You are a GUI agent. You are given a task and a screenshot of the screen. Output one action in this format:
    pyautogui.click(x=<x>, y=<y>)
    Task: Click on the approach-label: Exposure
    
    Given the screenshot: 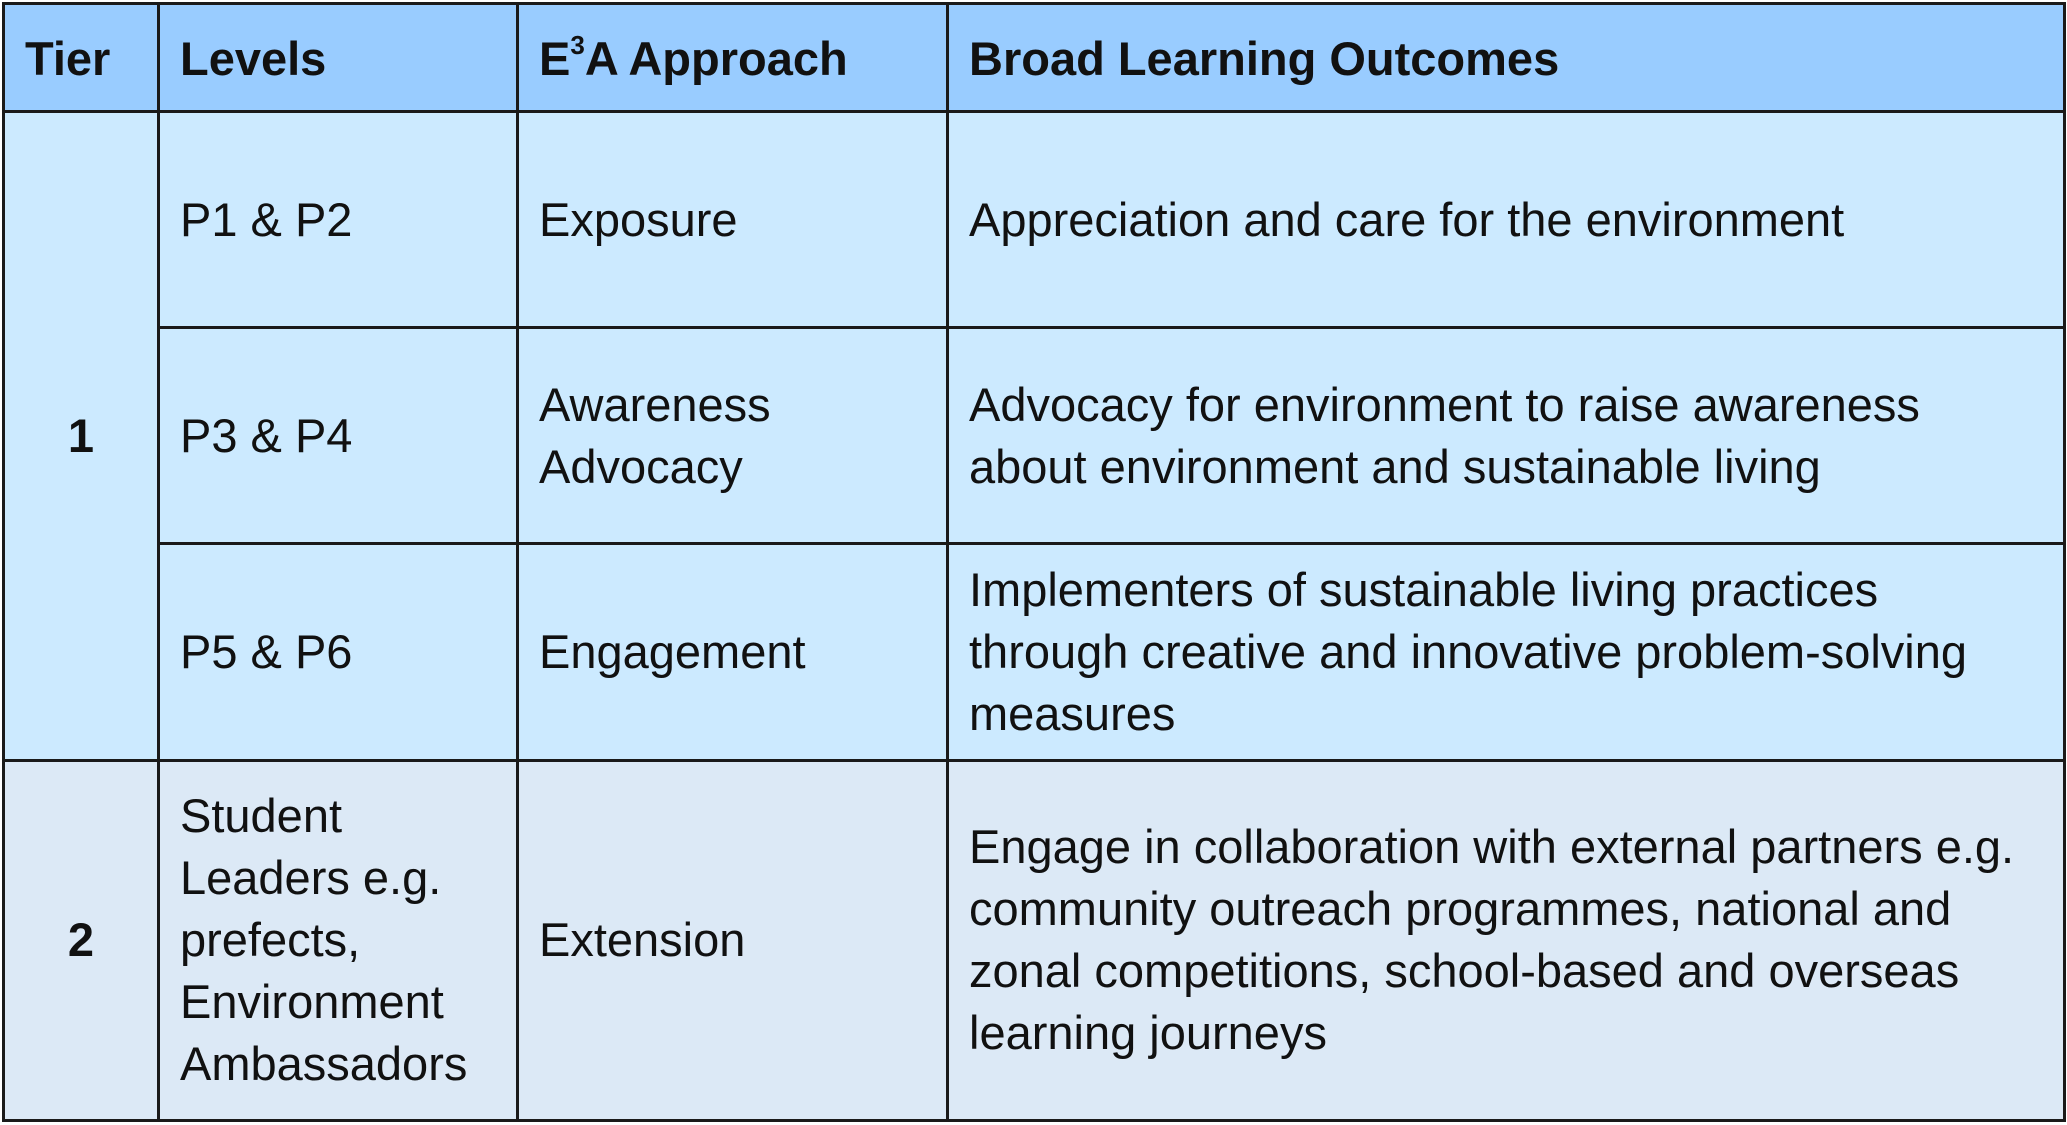 What is the action you would take?
    pyautogui.click(x=638, y=219)
    